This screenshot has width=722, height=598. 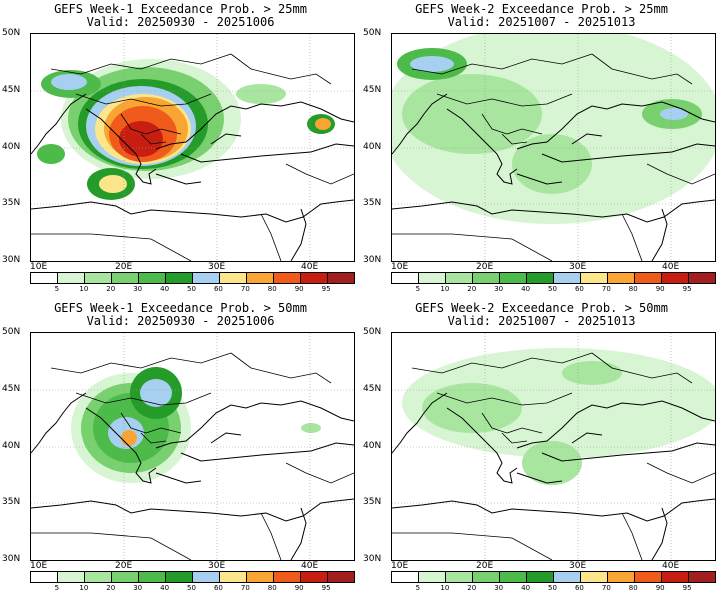 What do you see at coordinates (180, 9) in the screenshot?
I see `panel-title: GEFS Week-1 Exceedance Prob. > 25mm` at bounding box center [180, 9].